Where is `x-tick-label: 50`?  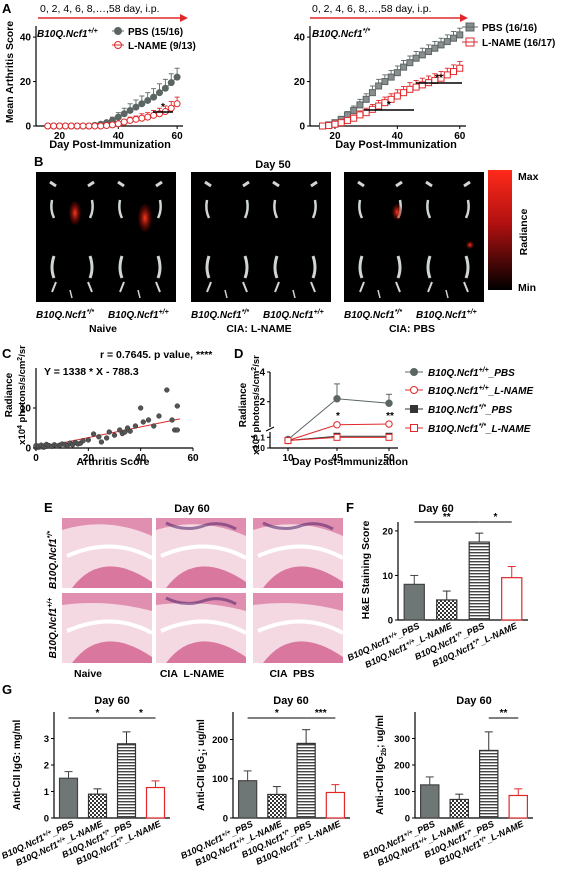
x-tick-label: 50 is located at coordinates (389, 458).